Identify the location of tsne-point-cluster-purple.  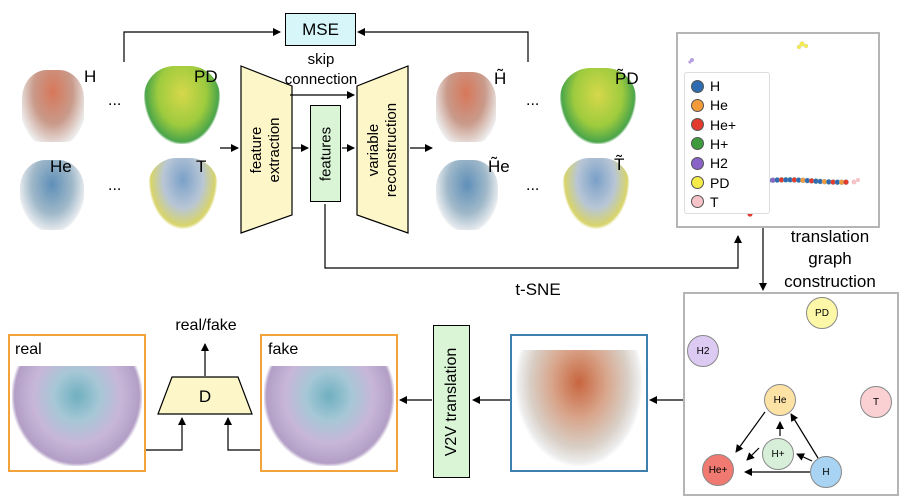
(691, 61).